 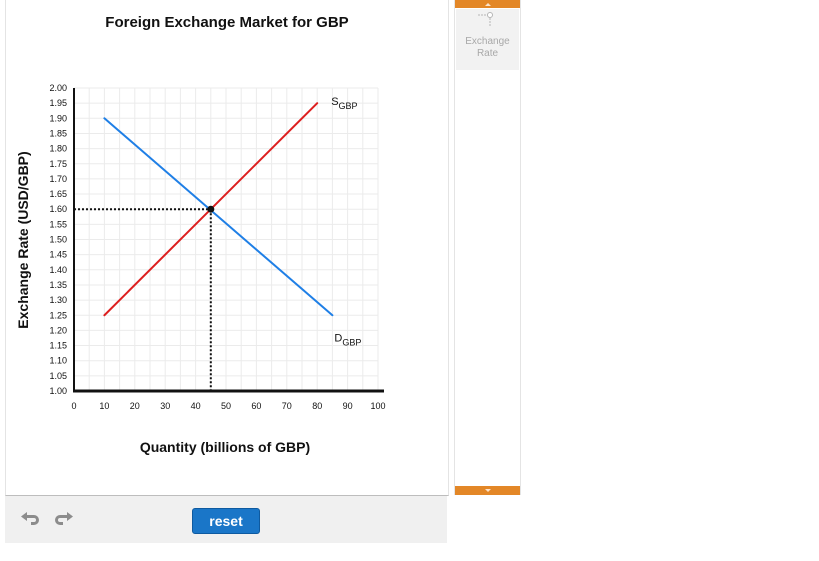 What do you see at coordinates (58, 194) in the screenshot?
I see `y-tick-label: 1.65` at bounding box center [58, 194].